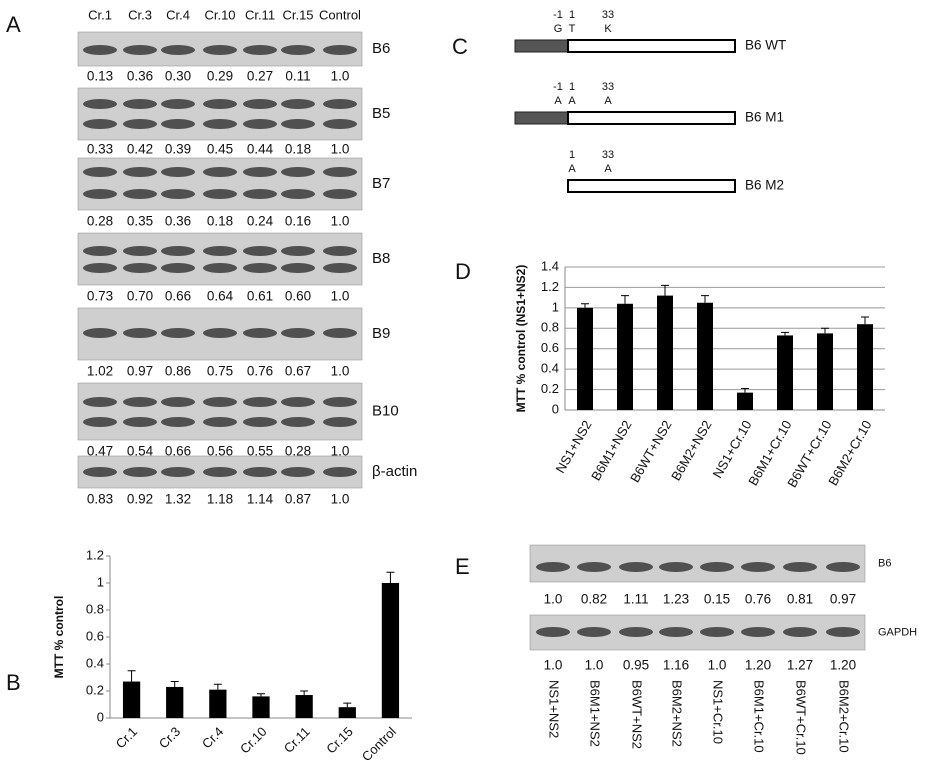 This screenshot has height=783, width=925. Describe the element at coordinates (220, 149) in the screenshot. I see `quantification: 0.45` at that location.